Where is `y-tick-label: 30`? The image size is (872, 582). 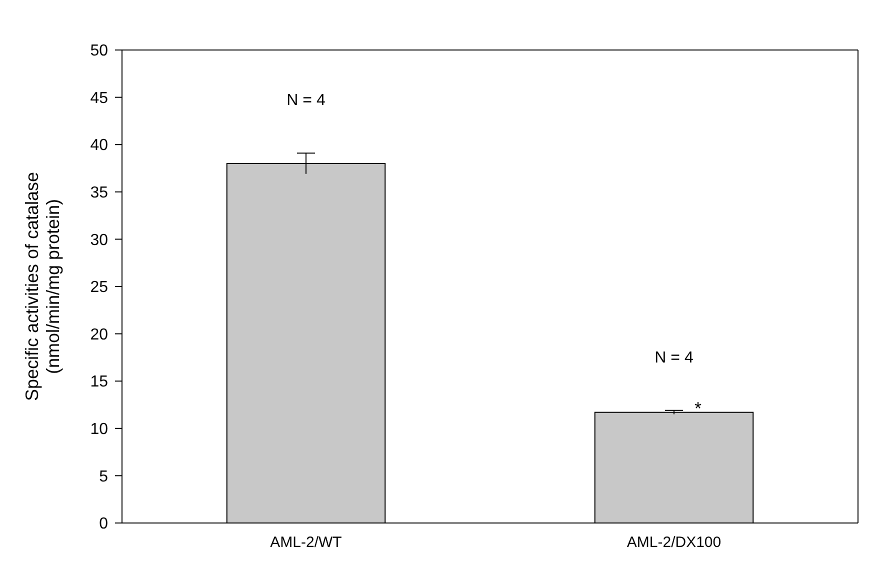 y-tick-label: 30 is located at coordinates (99, 240).